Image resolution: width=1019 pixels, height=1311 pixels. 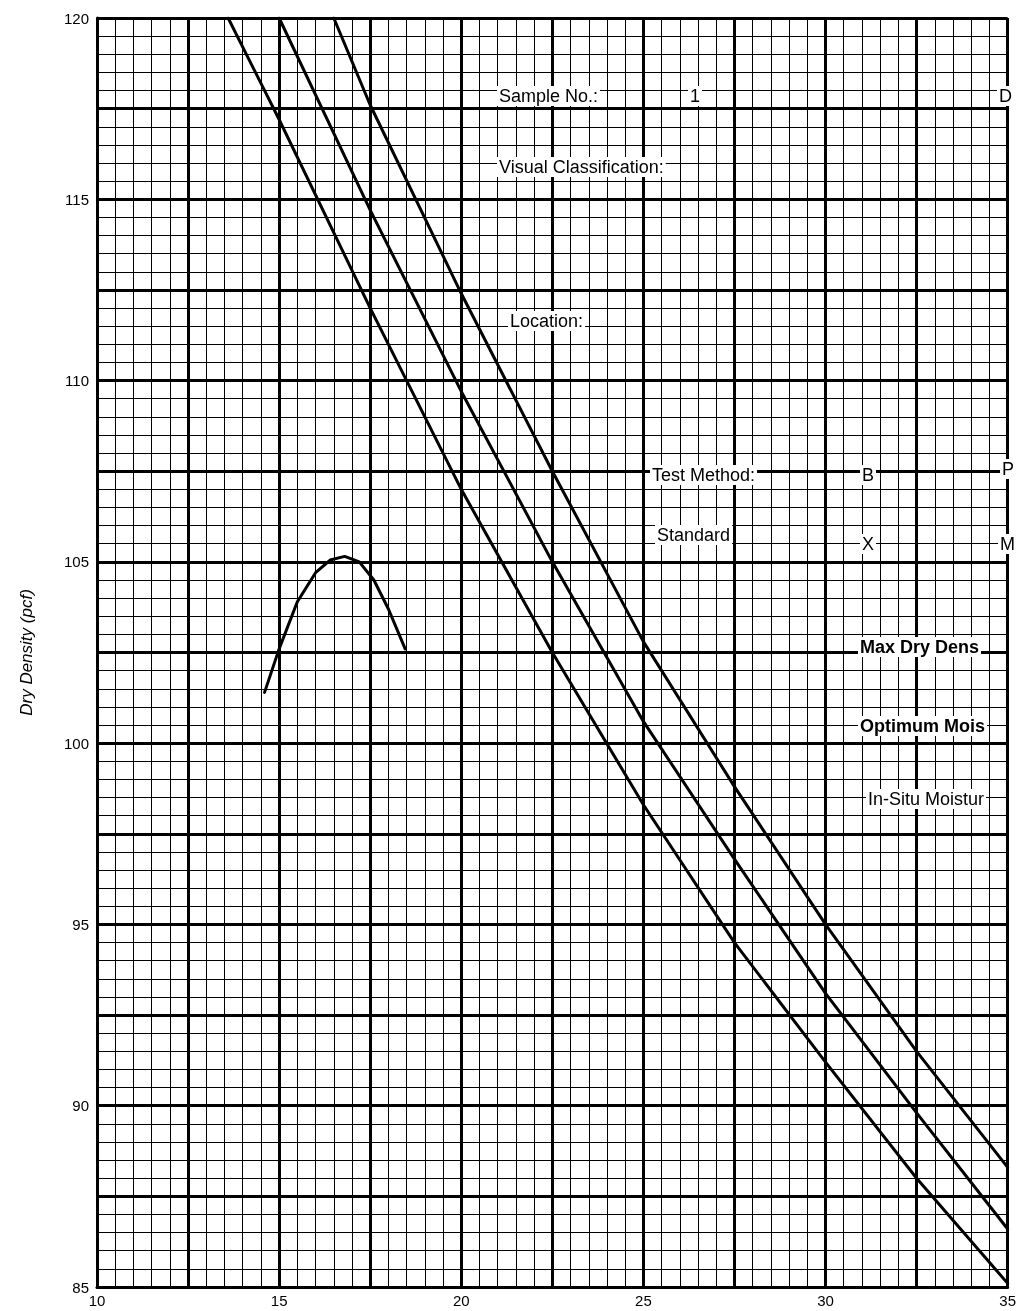 I want to click on x-tick-label: 15, so click(x=279, y=1300).